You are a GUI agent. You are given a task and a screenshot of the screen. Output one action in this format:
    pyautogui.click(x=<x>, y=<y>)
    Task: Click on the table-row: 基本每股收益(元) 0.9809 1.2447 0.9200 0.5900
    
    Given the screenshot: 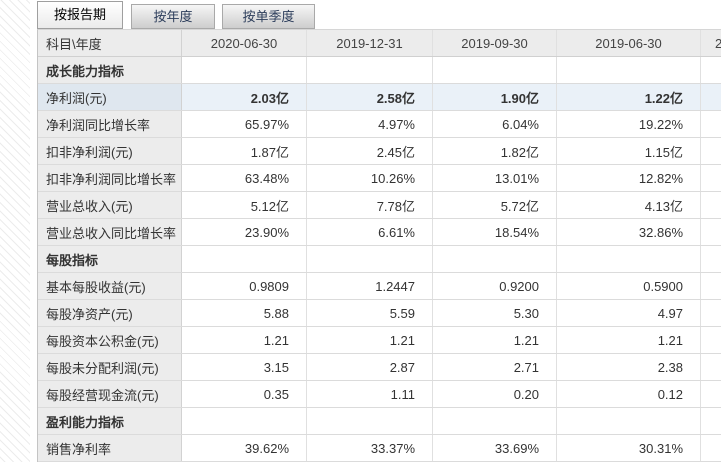 What is the action you would take?
    pyautogui.click(x=379, y=286)
    